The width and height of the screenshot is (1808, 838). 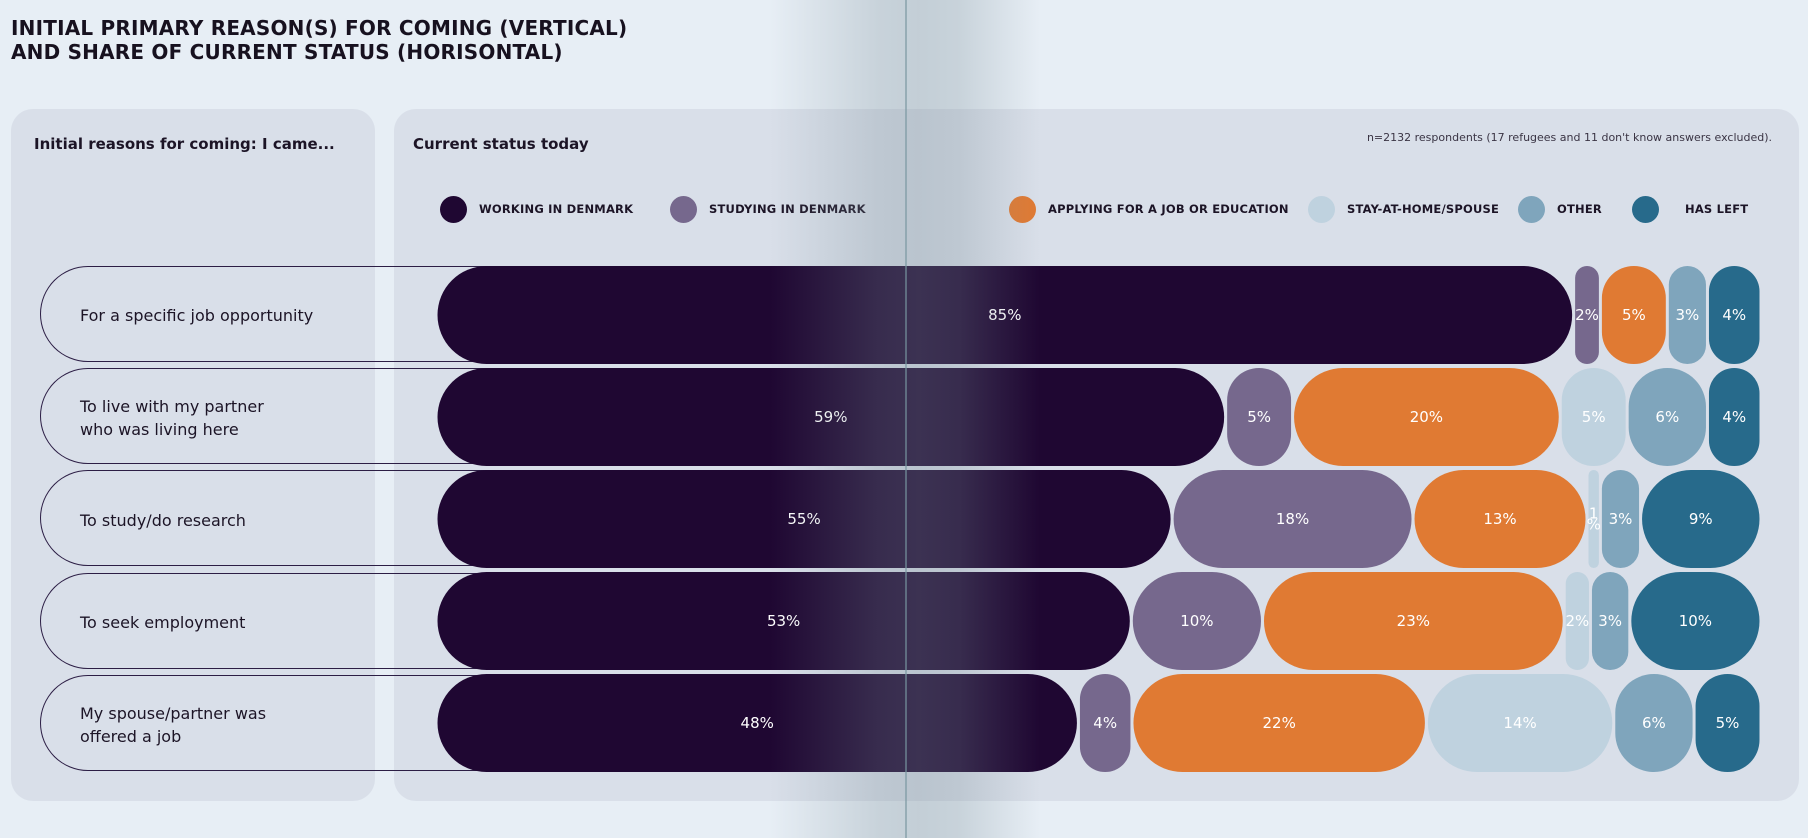 I want to click on legend-label-stay: STAY-AT-HOME/SPOUSE, so click(x=1423, y=209).